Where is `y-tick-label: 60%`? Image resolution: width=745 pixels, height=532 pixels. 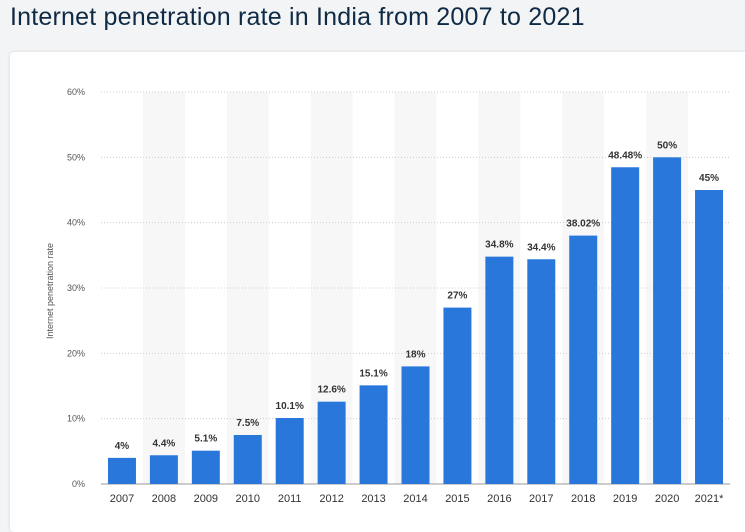
y-tick-label: 60% is located at coordinates (76, 92).